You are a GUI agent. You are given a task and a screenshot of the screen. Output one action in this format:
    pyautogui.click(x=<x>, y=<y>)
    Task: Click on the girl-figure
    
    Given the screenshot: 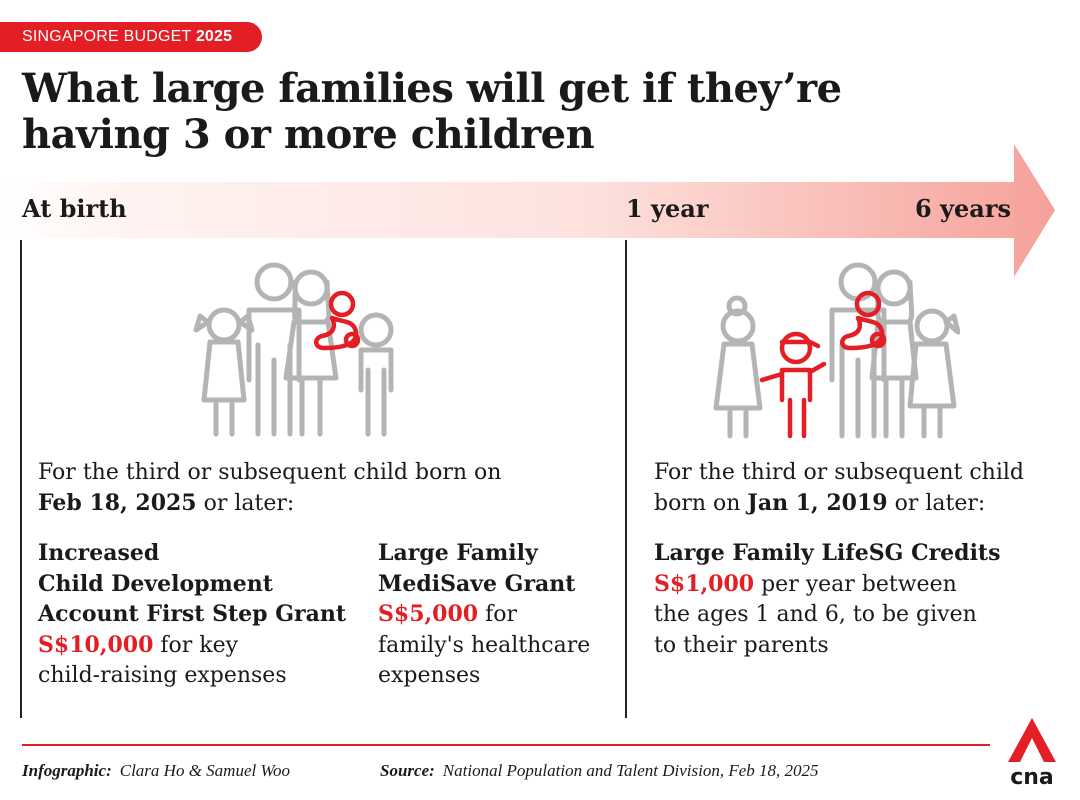 What is the action you would take?
    pyautogui.click(x=224, y=372)
    